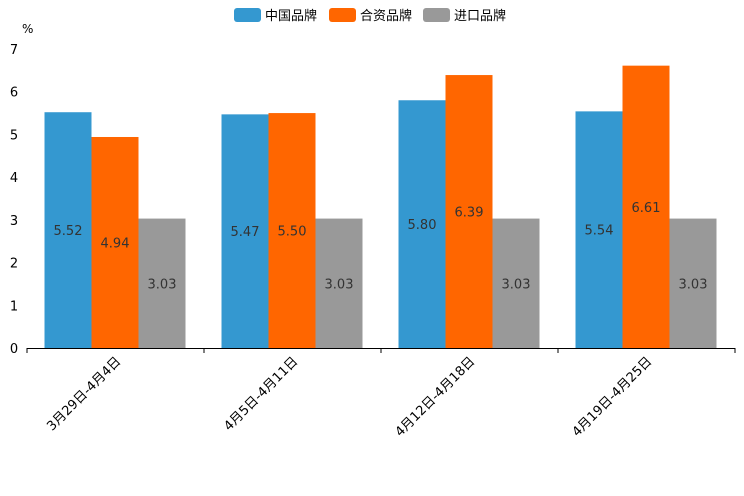 The width and height of the screenshot is (744, 496). Describe the element at coordinates (436, 397) in the screenshot. I see `x-category-label: 4月12日-4月18日` at that location.